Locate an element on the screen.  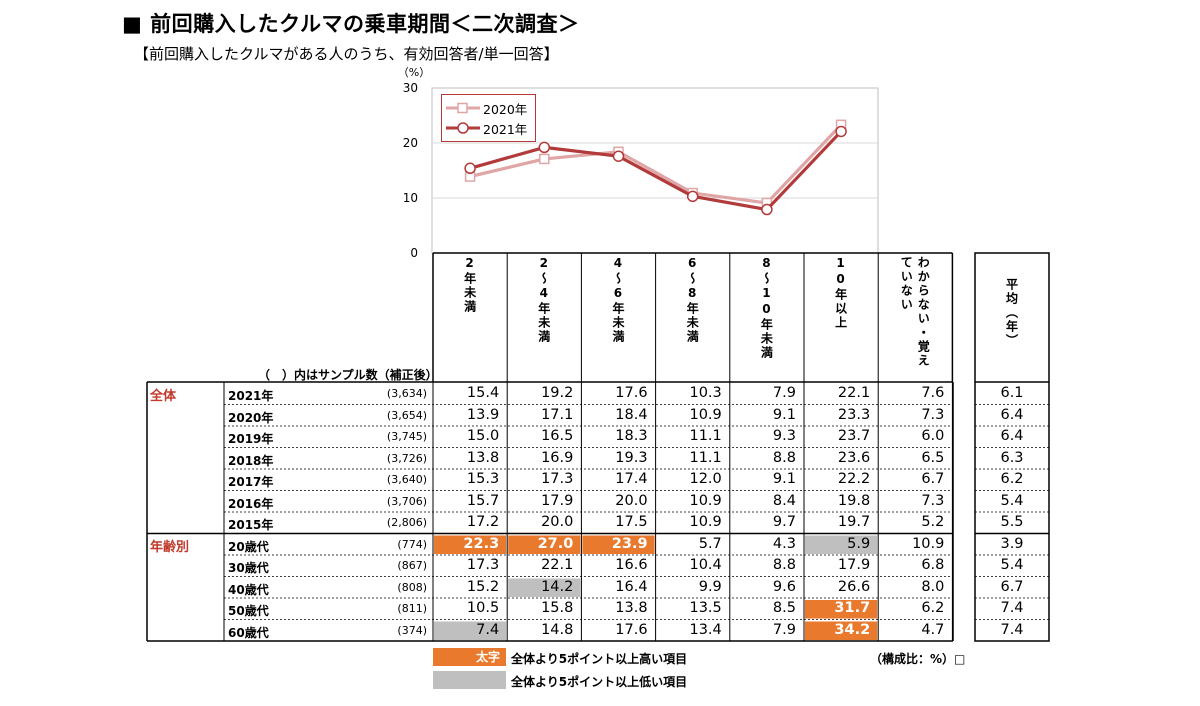
table-cell: 7.6 is located at coordinates (933, 393).